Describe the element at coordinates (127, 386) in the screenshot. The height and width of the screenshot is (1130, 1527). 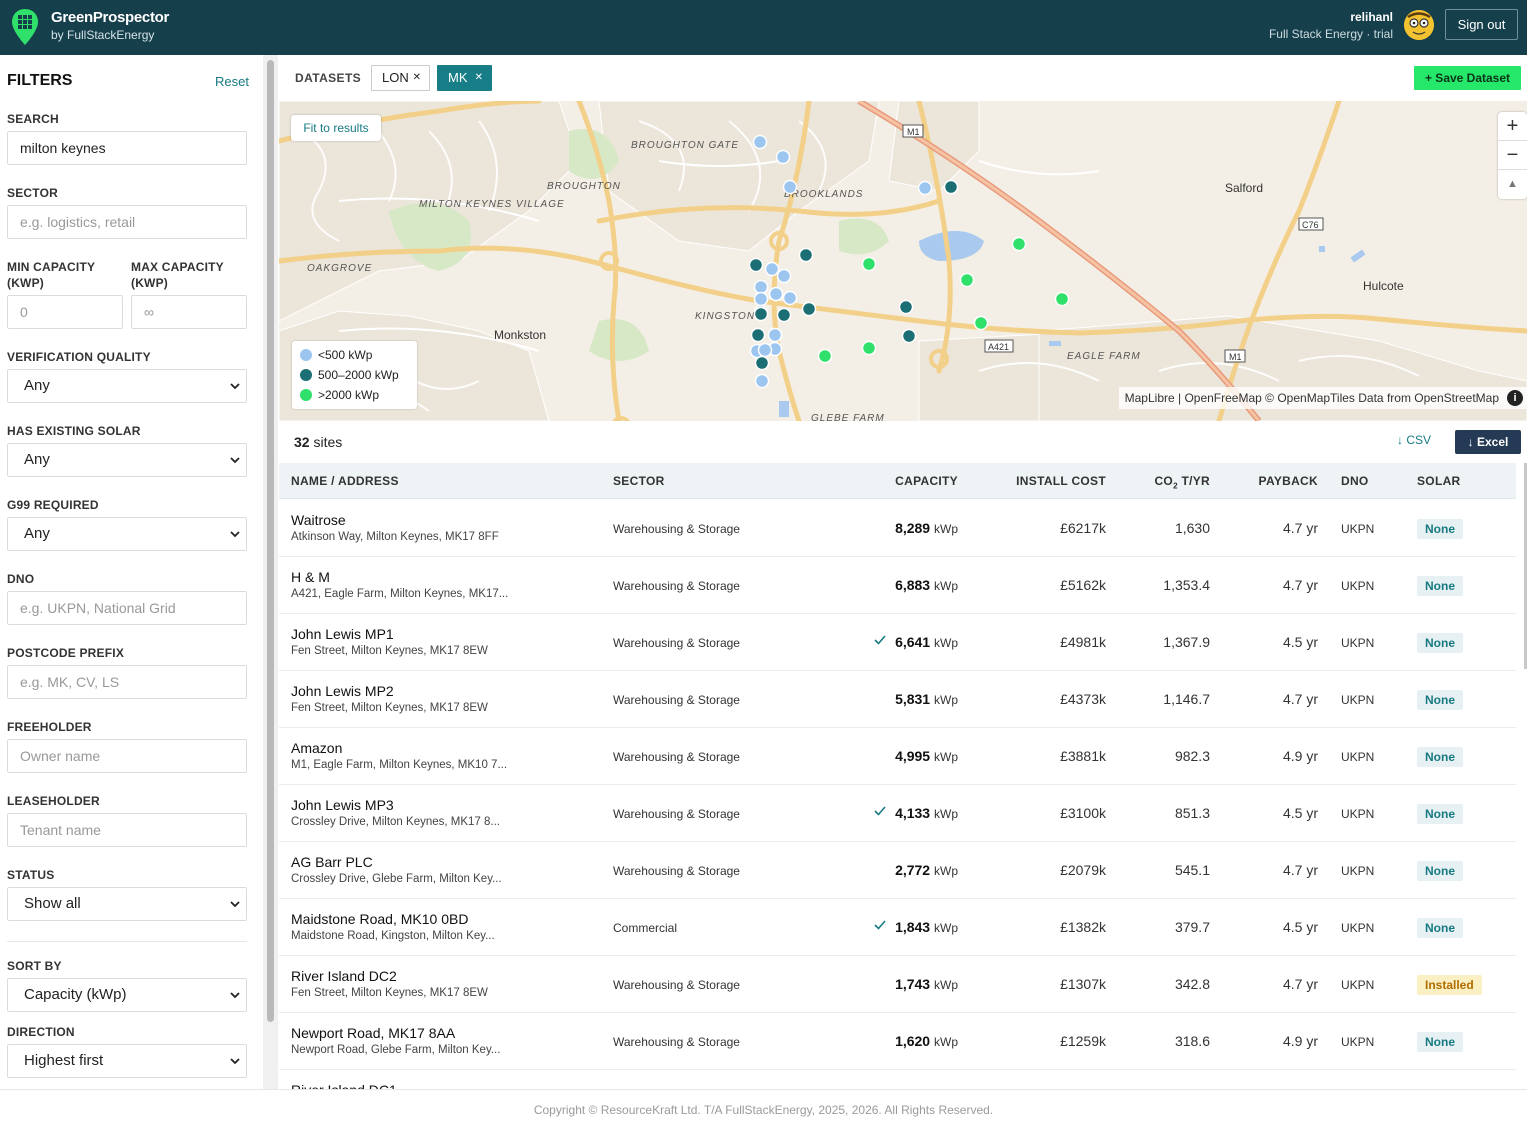
I see `verification-quality-select: Any` at that location.